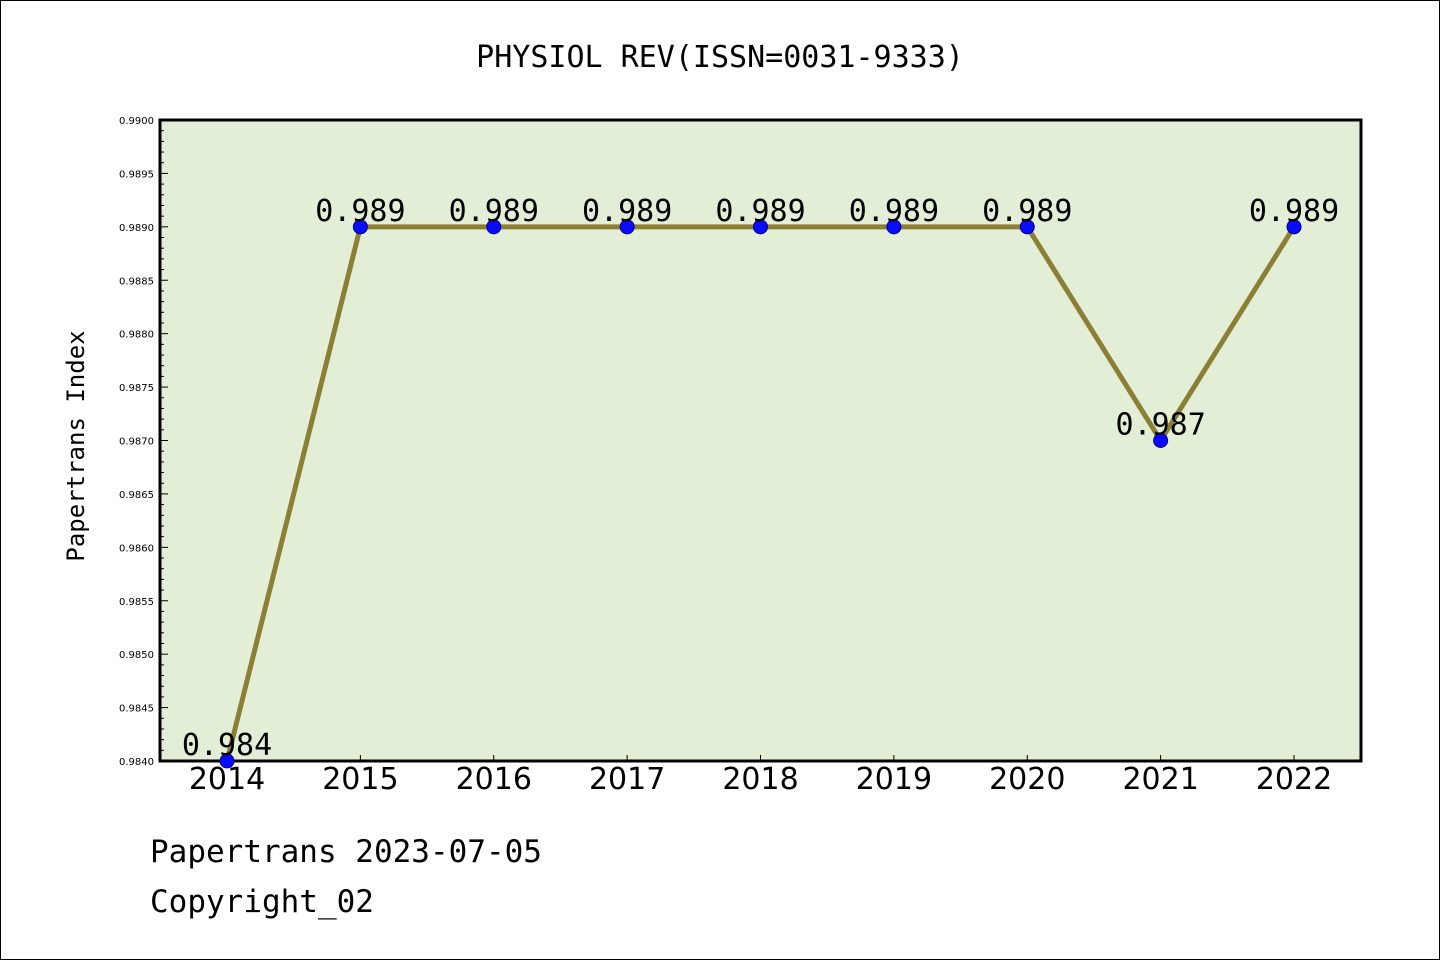 The width and height of the screenshot is (1440, 960). What do you see at coordinates (760, 779) in the screenshot?
I see `x-tick-label: 2018` at bounding box center [760, 779].